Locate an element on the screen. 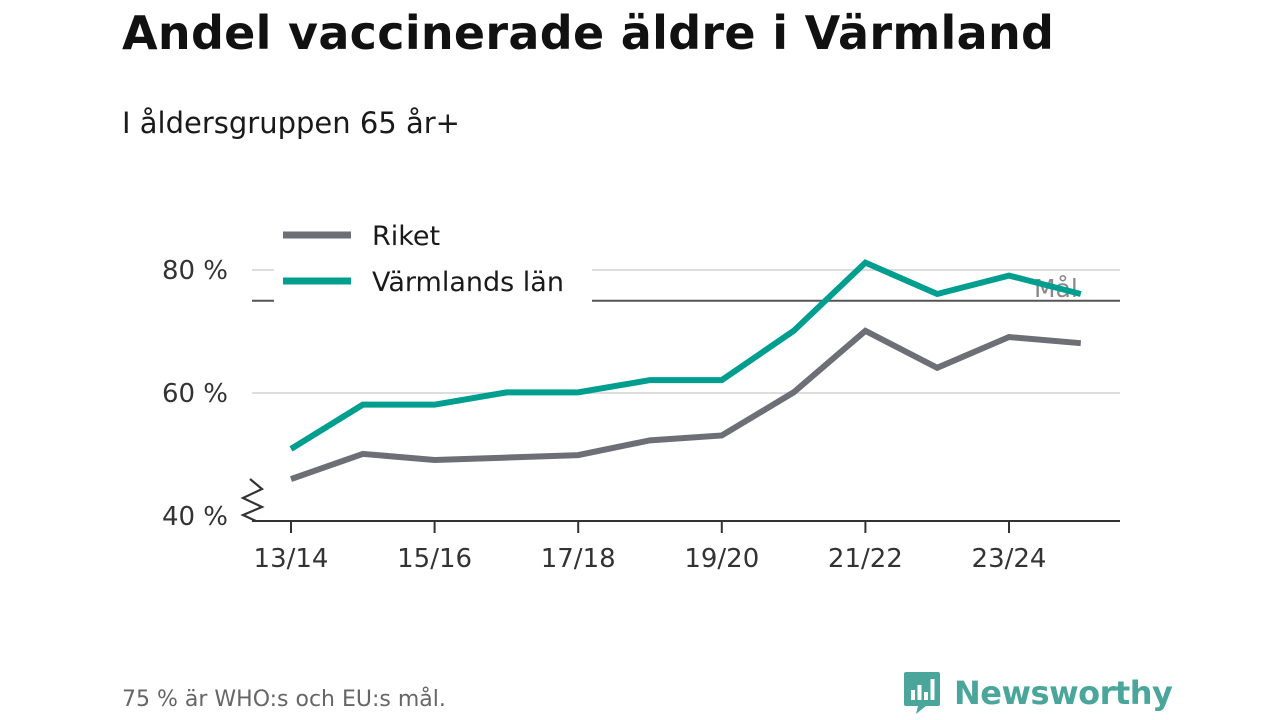 The image size is (1280, 720). y-tick-label-80: 80 % is located at coordinates (195, 271).